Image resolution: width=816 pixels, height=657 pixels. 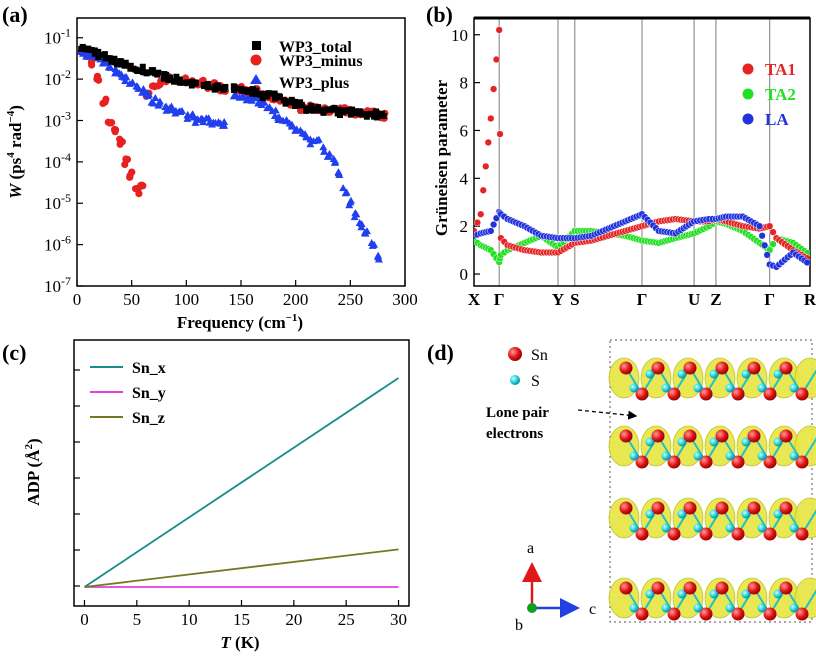 I want to click on s-atom-icon, so click(x=515, y=380).